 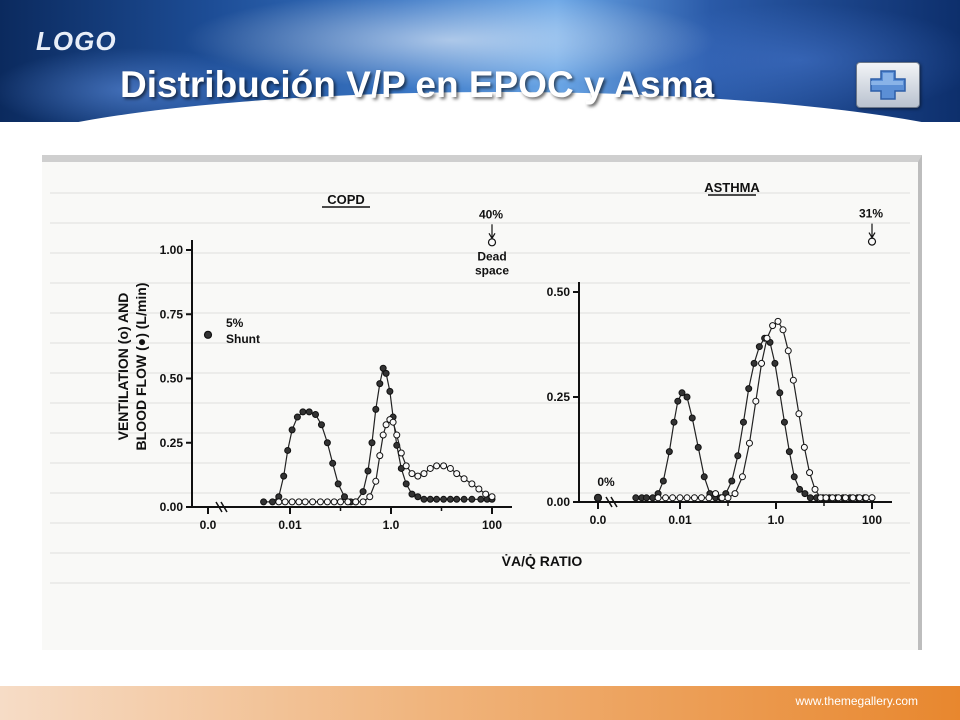 What do you see at coordinates (606, 482) in the screenshot?
I see `asthma-annotation-label: 0%` at bounding box center [606, 482].